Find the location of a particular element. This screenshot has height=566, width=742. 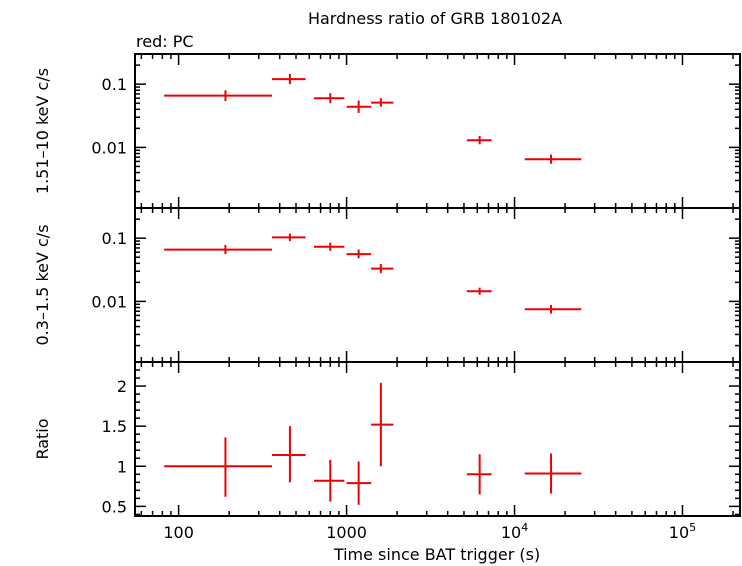

chart-subtitle: red: PC is located at coordinates (165, 41).